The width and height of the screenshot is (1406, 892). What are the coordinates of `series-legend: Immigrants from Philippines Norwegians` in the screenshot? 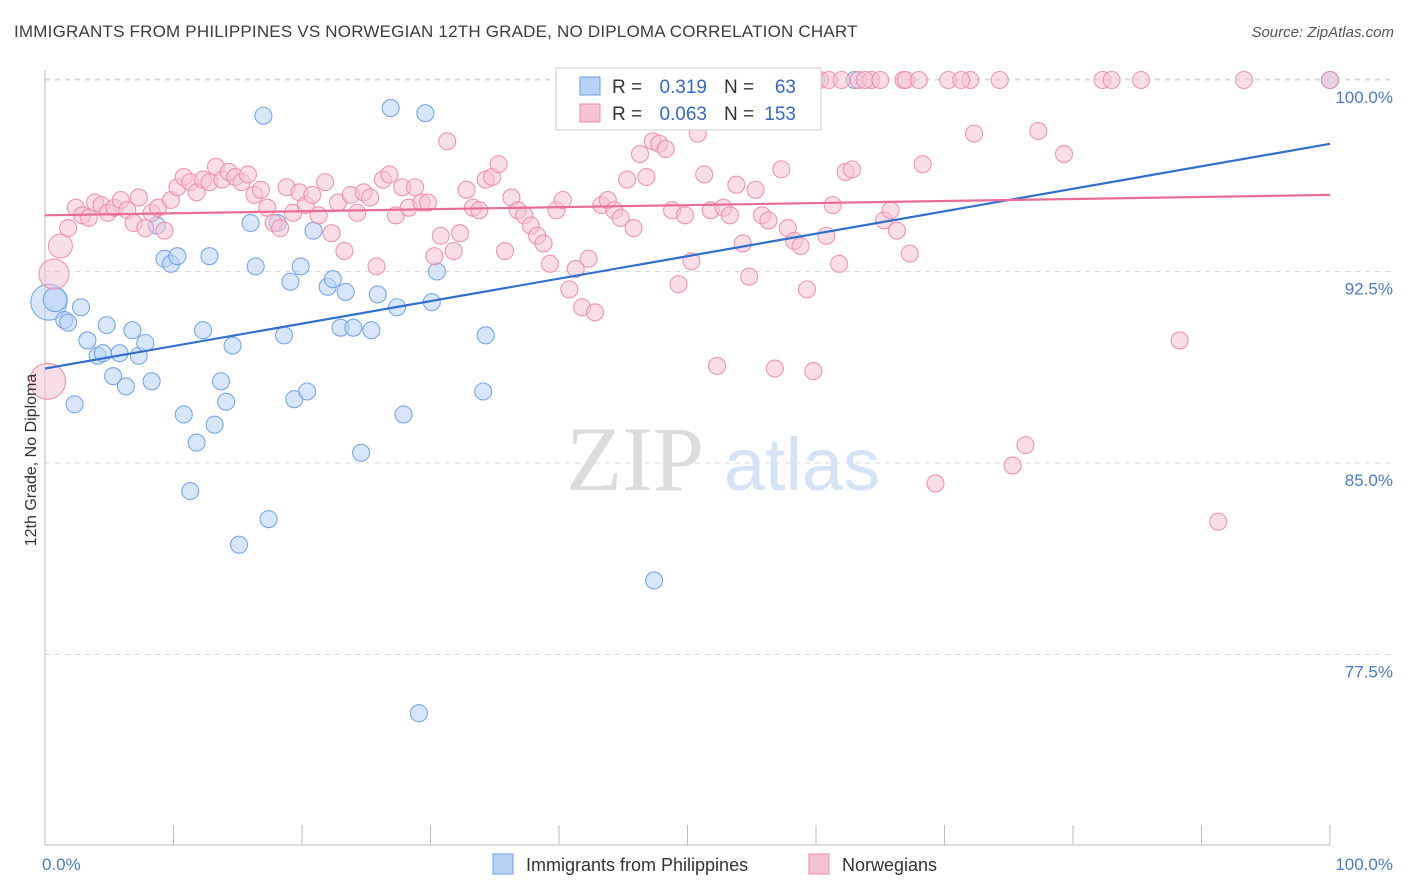 It's located at (714, 864).